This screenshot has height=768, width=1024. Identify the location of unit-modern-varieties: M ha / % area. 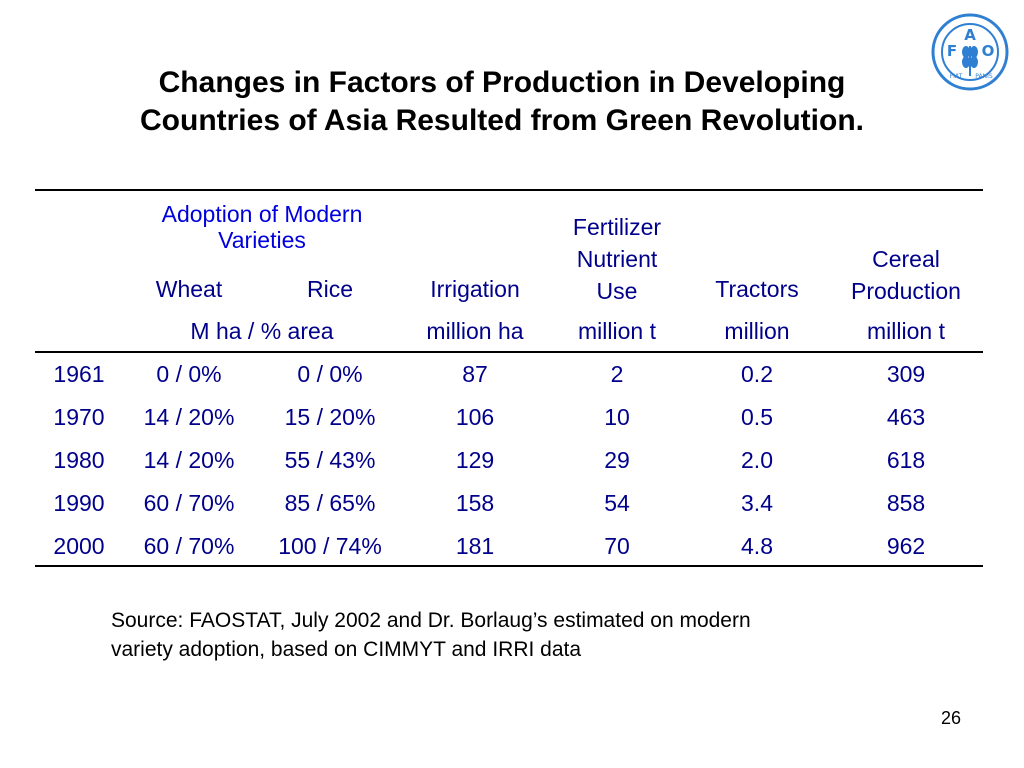
(262, 331).